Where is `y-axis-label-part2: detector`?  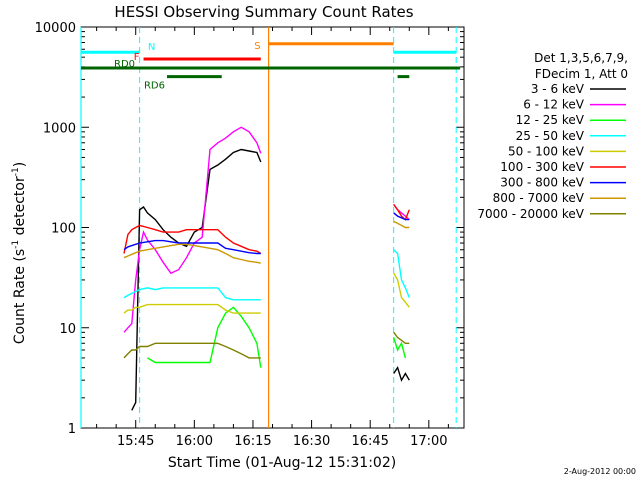 y-axis-label-part2: detector is located at coordinates (20, 208).